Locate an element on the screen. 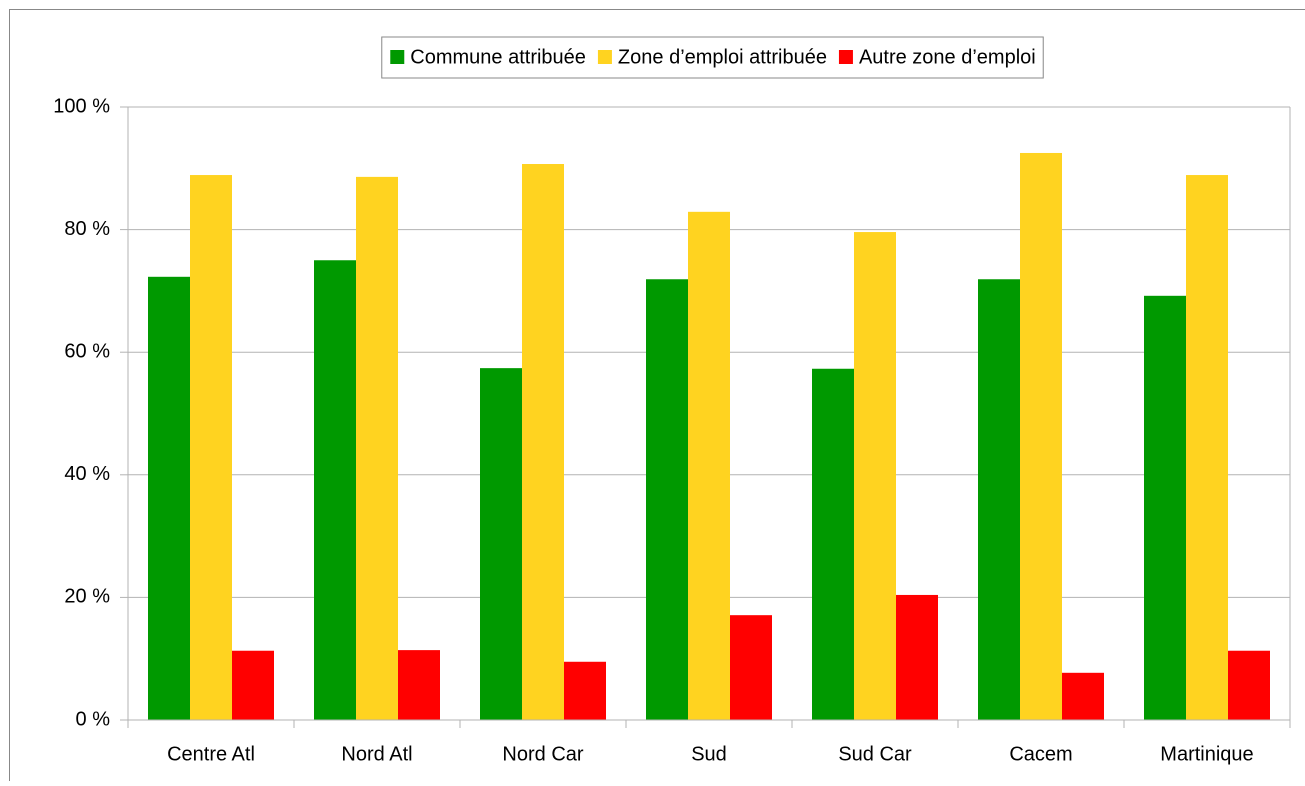 The width and height of the screenshot is (1305, 786). y-tick-label: 80 % is located at coordinates (87, 229).